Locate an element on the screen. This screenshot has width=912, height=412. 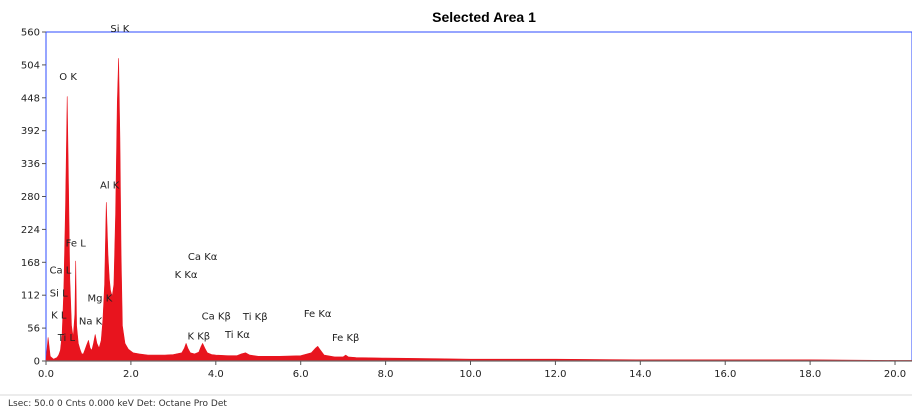
y-tick-label: 0 is located at coordinates (37, 362).